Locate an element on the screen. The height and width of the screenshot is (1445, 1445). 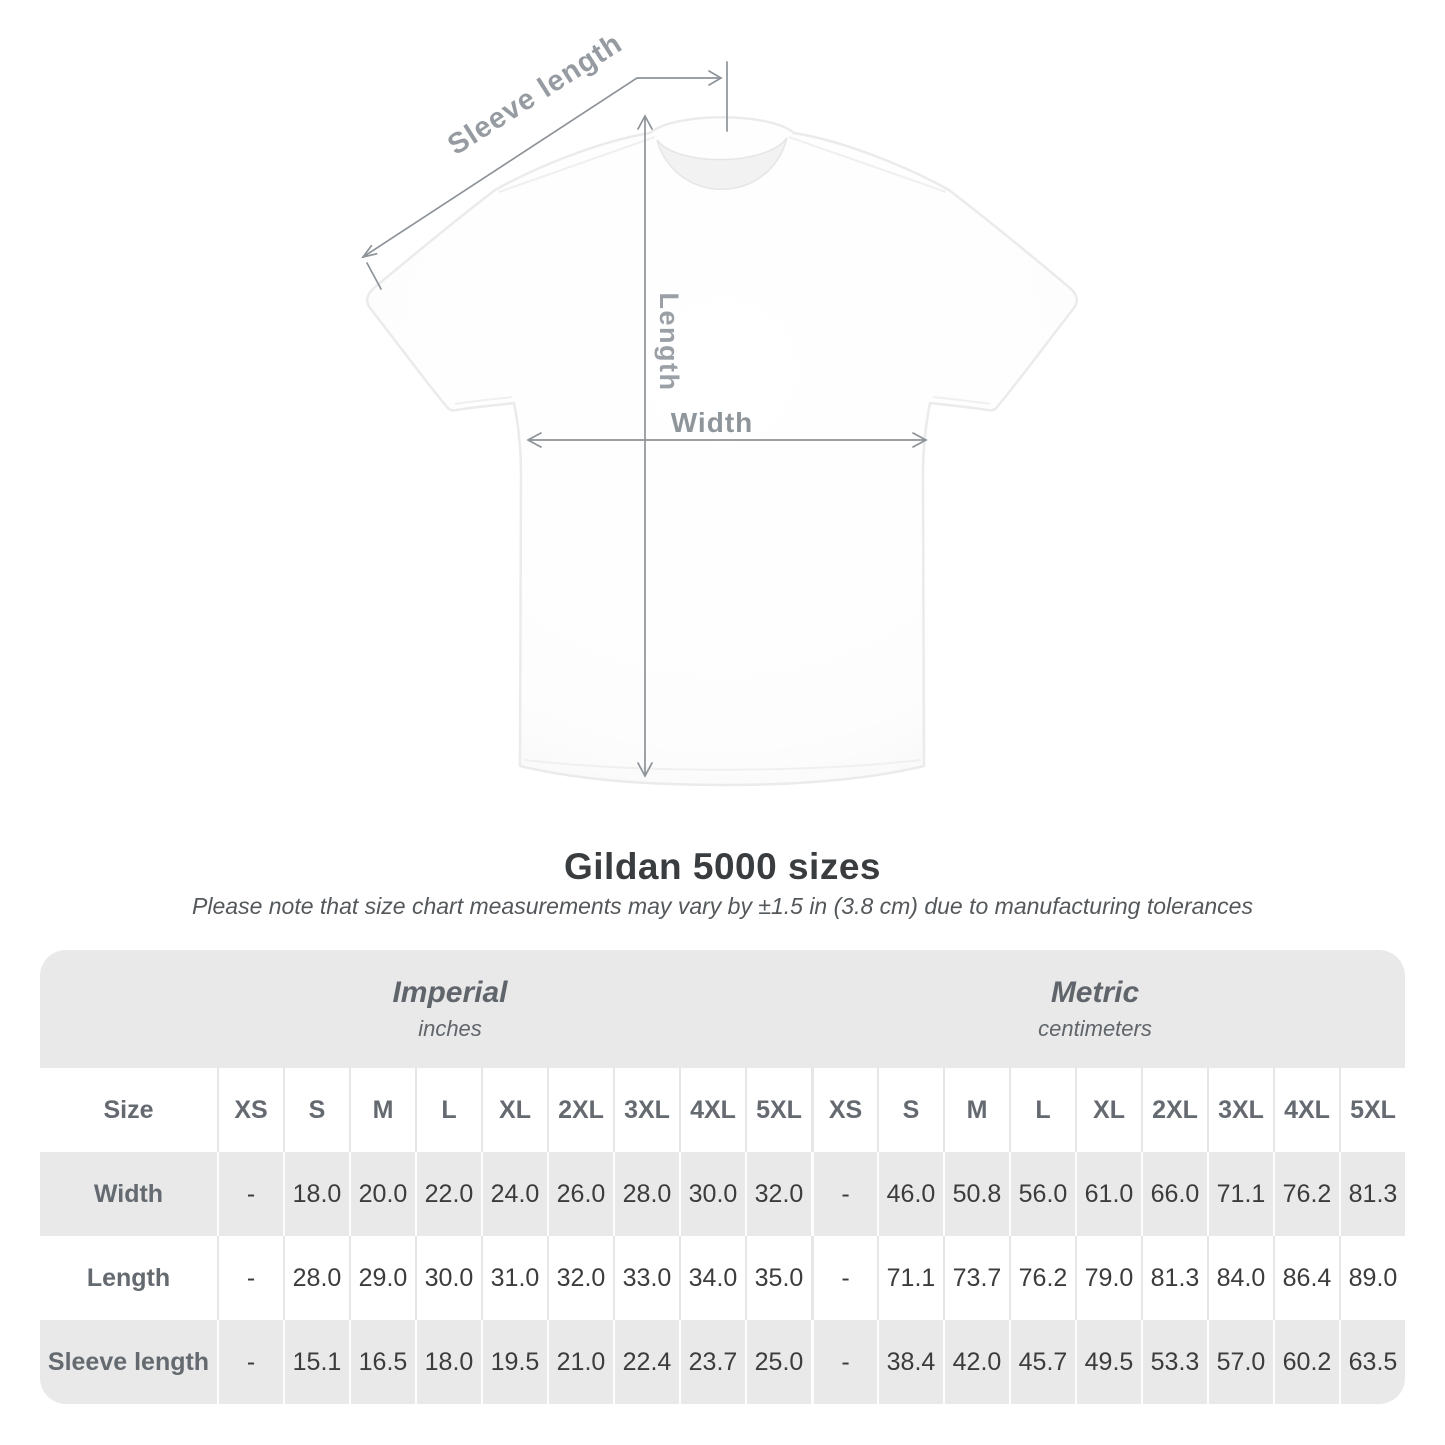
value-cell-imperial: 34.0 is located at coordinates (712, 1278).